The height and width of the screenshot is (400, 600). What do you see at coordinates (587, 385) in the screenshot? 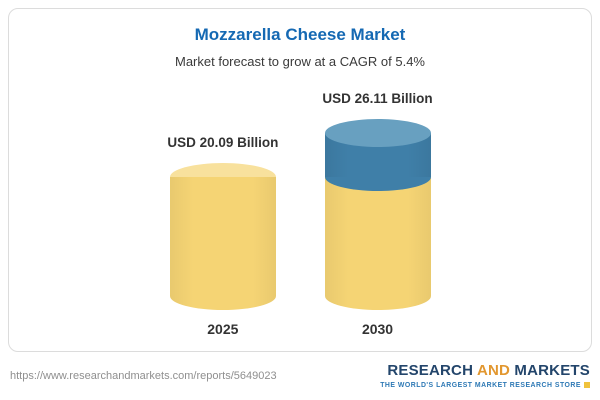
I see `logo-yellow-square-icon` at bounding box center [587, 385].